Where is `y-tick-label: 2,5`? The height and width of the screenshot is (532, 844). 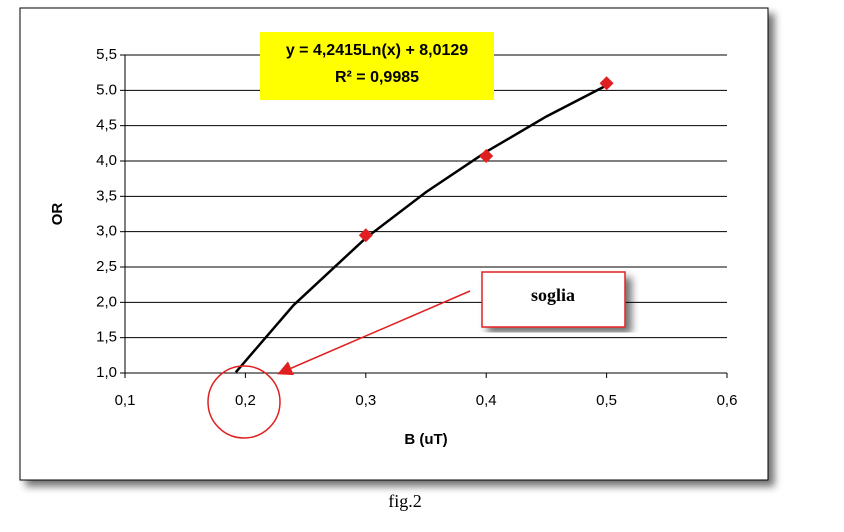
y-tick-label: 2,5 is located at coordinates (106, 266).